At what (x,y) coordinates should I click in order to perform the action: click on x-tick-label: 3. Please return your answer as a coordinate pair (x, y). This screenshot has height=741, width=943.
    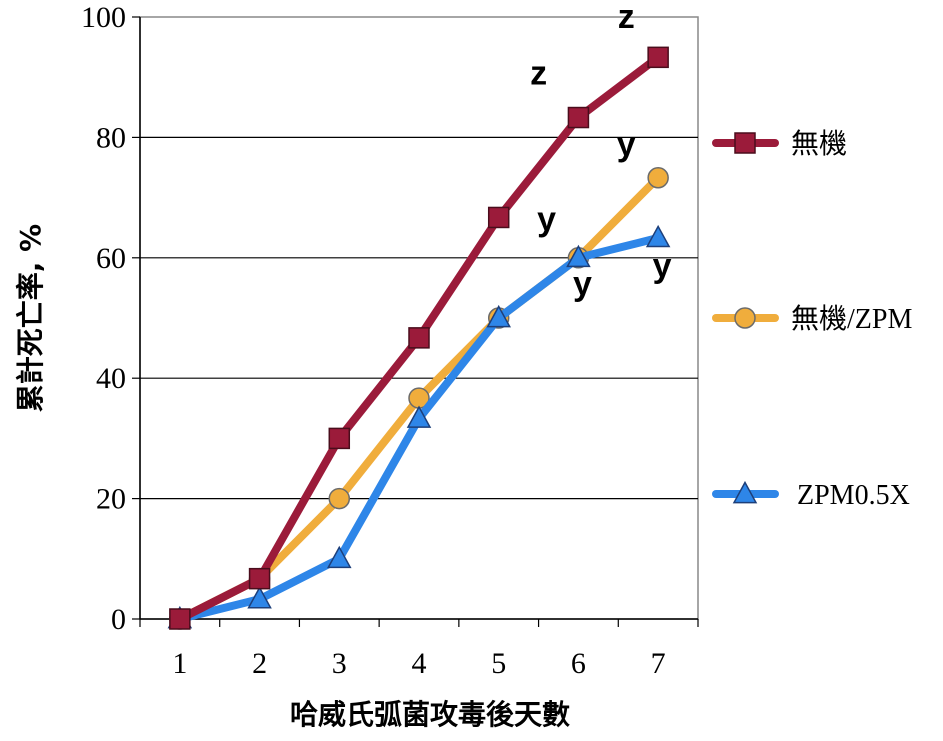
    Looking at the image, I should click on (339, 663).